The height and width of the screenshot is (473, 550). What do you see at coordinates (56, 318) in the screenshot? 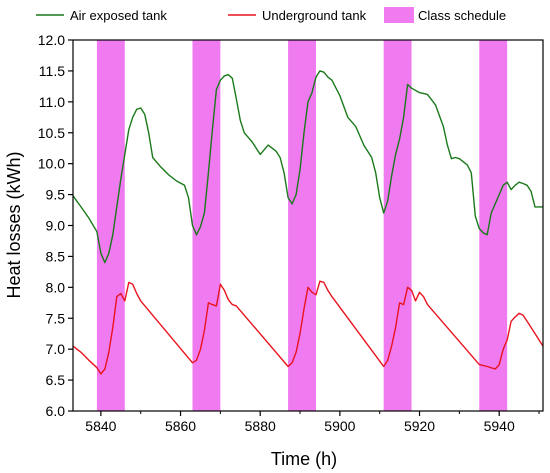
I see `y-tick-label: 7.5` at bounding box center [56, 318].